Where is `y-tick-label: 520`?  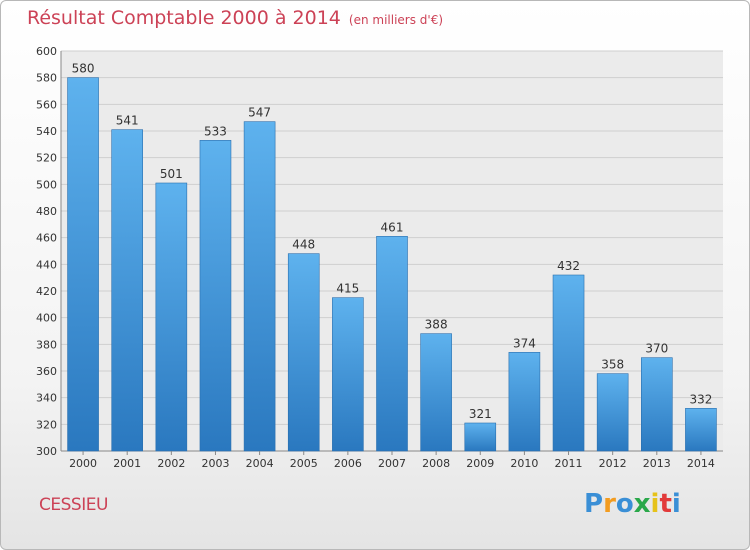 y-tick-label: 520 is located at coordinates (46, 158).